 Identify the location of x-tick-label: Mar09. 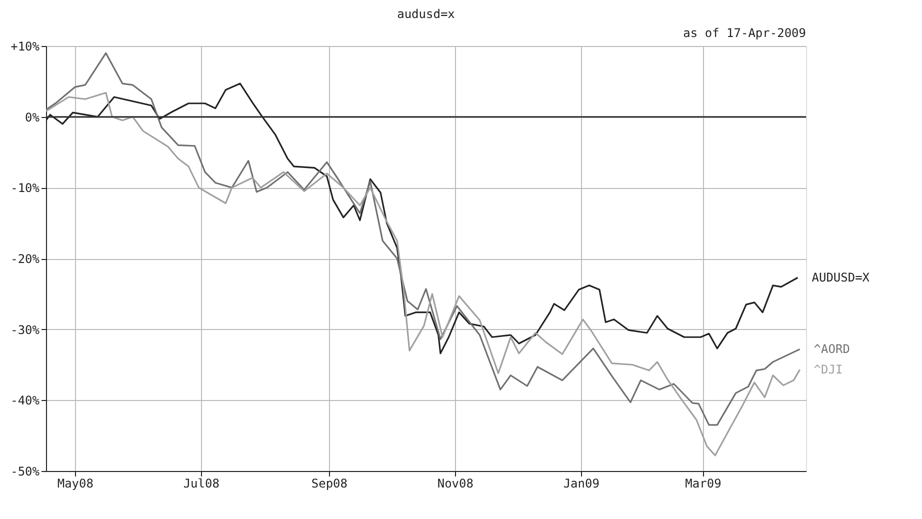
(703, 483).